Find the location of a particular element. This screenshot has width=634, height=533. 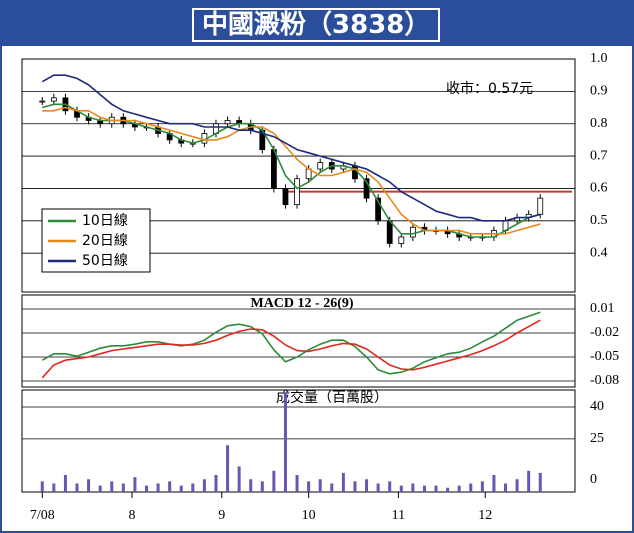

x-tick-label: 12 is located at coordinates (485, 515).